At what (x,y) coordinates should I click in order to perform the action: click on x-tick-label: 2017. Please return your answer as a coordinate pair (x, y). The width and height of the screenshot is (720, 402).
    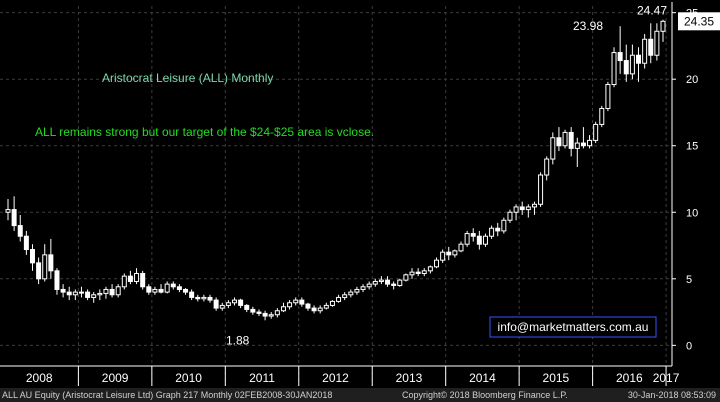
    Looking at the image, I should click on (666, 378).